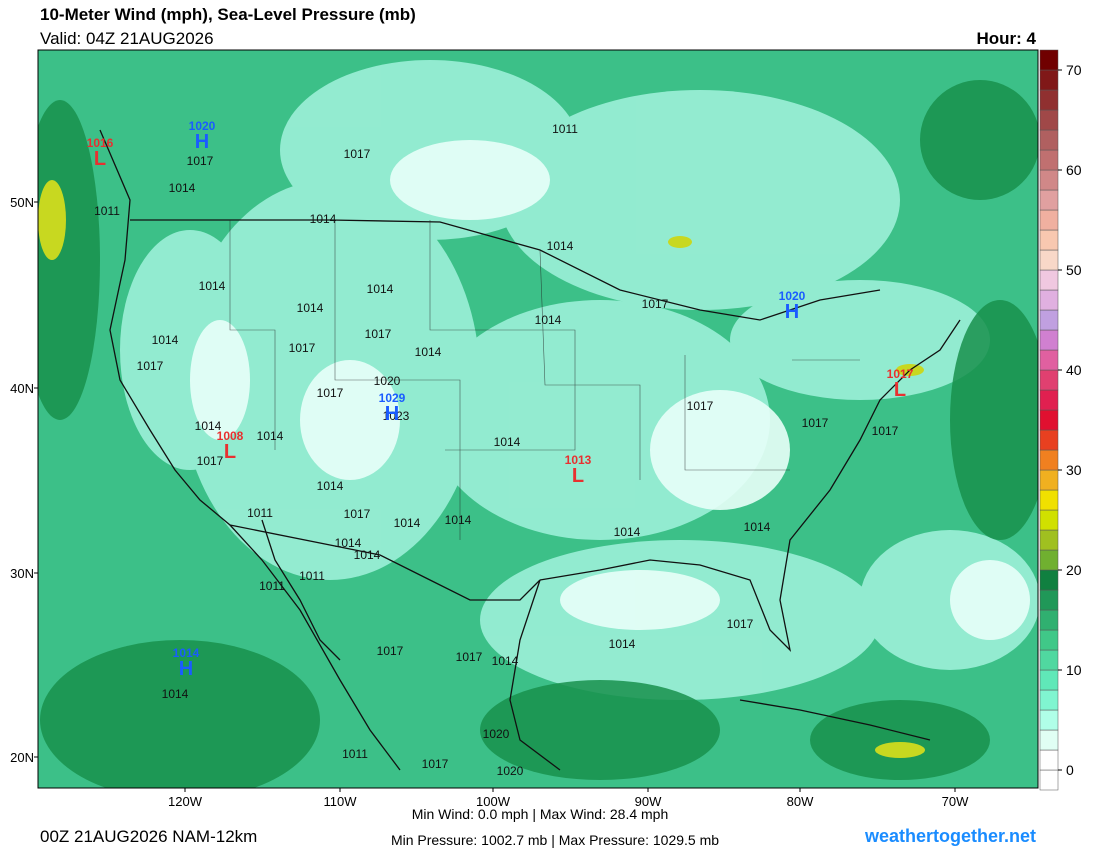  Describe the element at coordinates (578, 460) in the screenshot. I see `center-value: 1013` at that location.